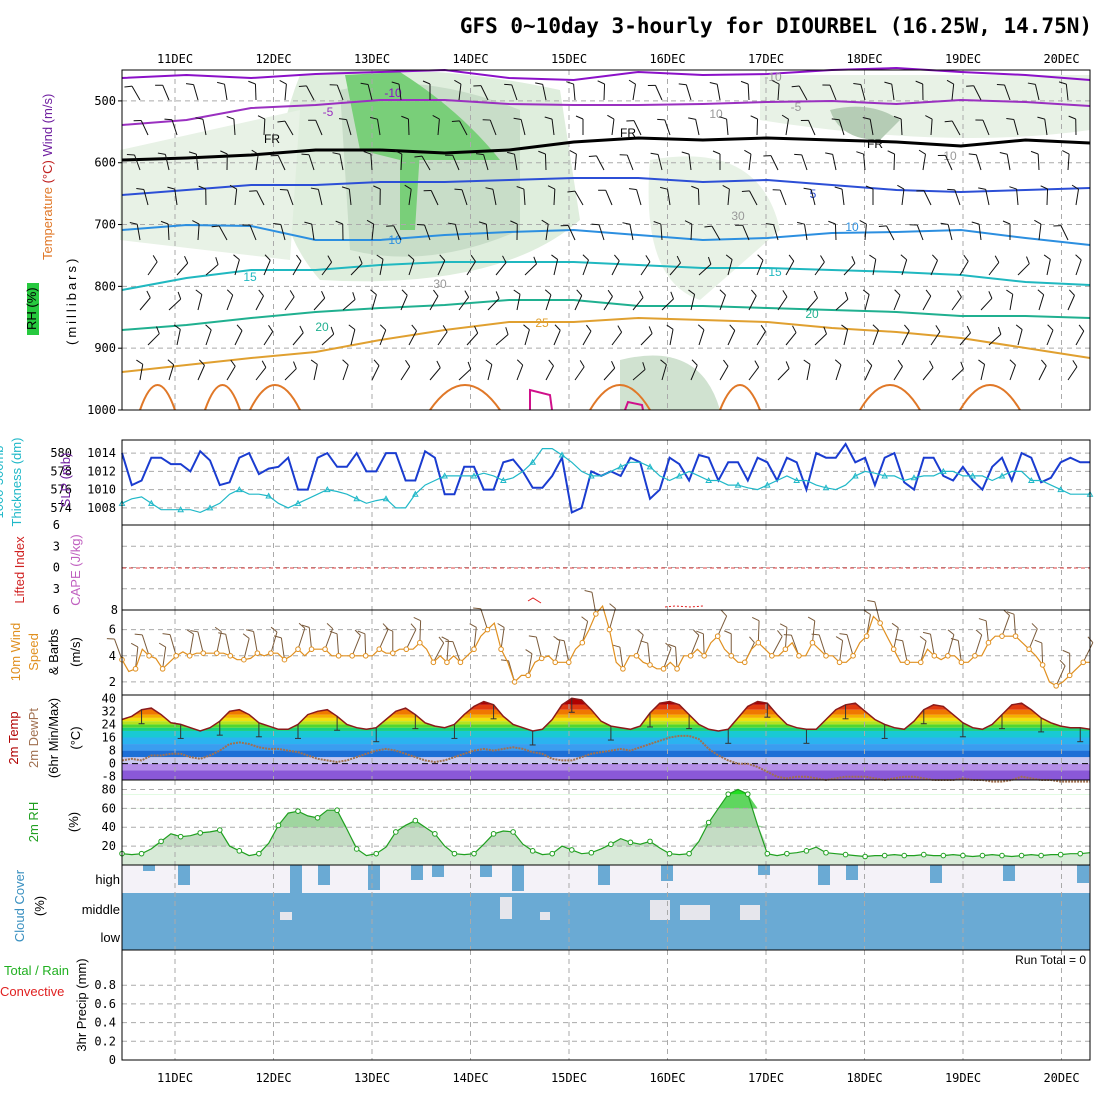 The width and height of the screenshot is (1100, 1100). What do you see at coordinates (19, 905) in the screenshot?
I see `cloud-axis-label: Cloud Cover` at bounding box center [19, 905].